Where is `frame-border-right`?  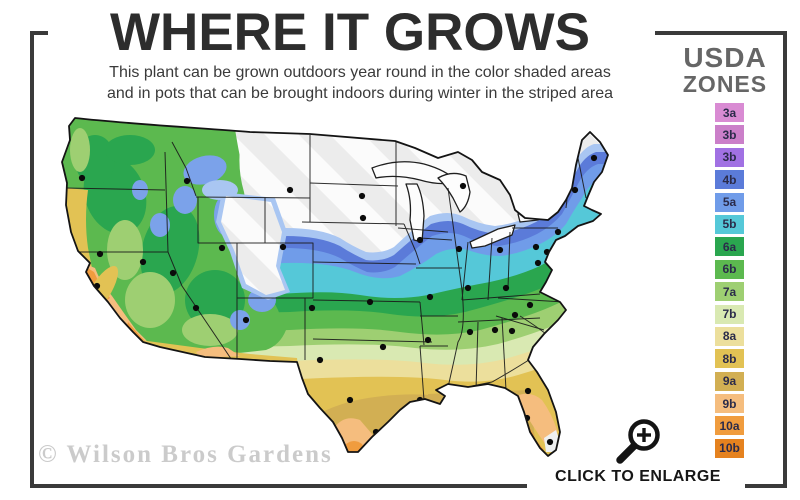
frame-border-right is located at coordinates (785, 259).